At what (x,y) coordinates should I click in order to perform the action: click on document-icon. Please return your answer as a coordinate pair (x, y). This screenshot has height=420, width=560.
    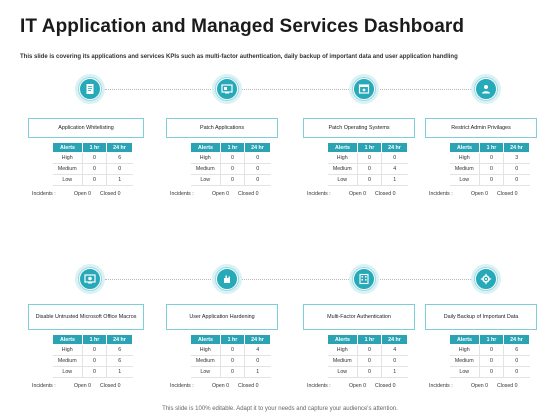
    Looking at the image, I should click on (90, 89).